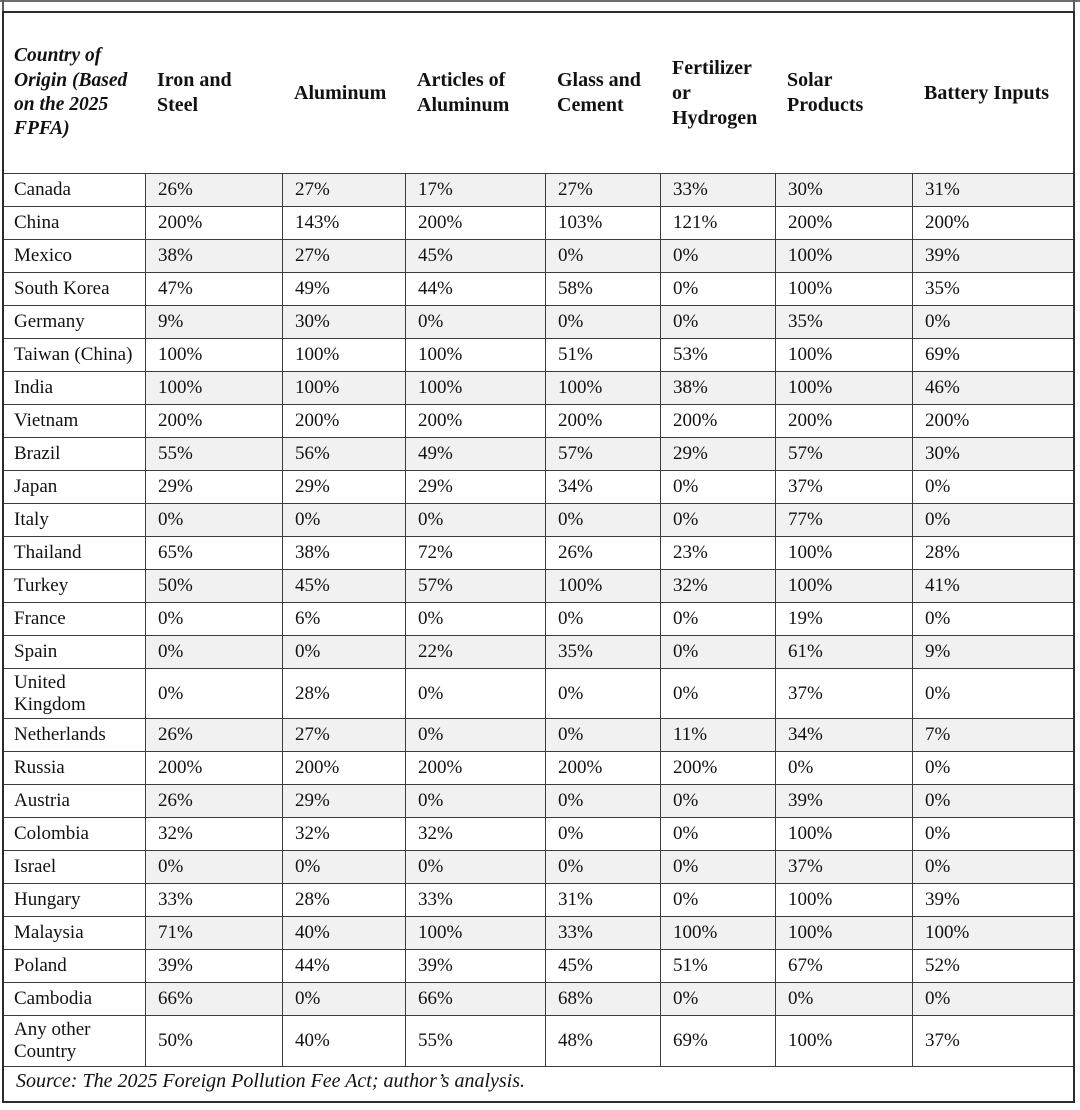 The height and width of the screenshot is (1110, 1080). What do you see at coordinates (213, 900) in the screenshot?
I see `tariff-rate-cell: 33%` at bounding box center [213, 900].